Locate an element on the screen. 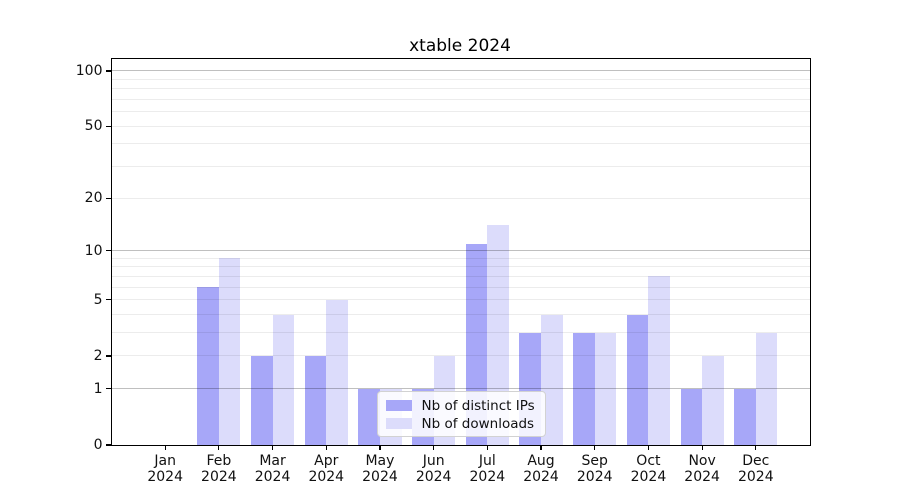 The height and width of the screenshot is (500, 900). y-tick-label-0: 0 is located at coordinates (98, 445).